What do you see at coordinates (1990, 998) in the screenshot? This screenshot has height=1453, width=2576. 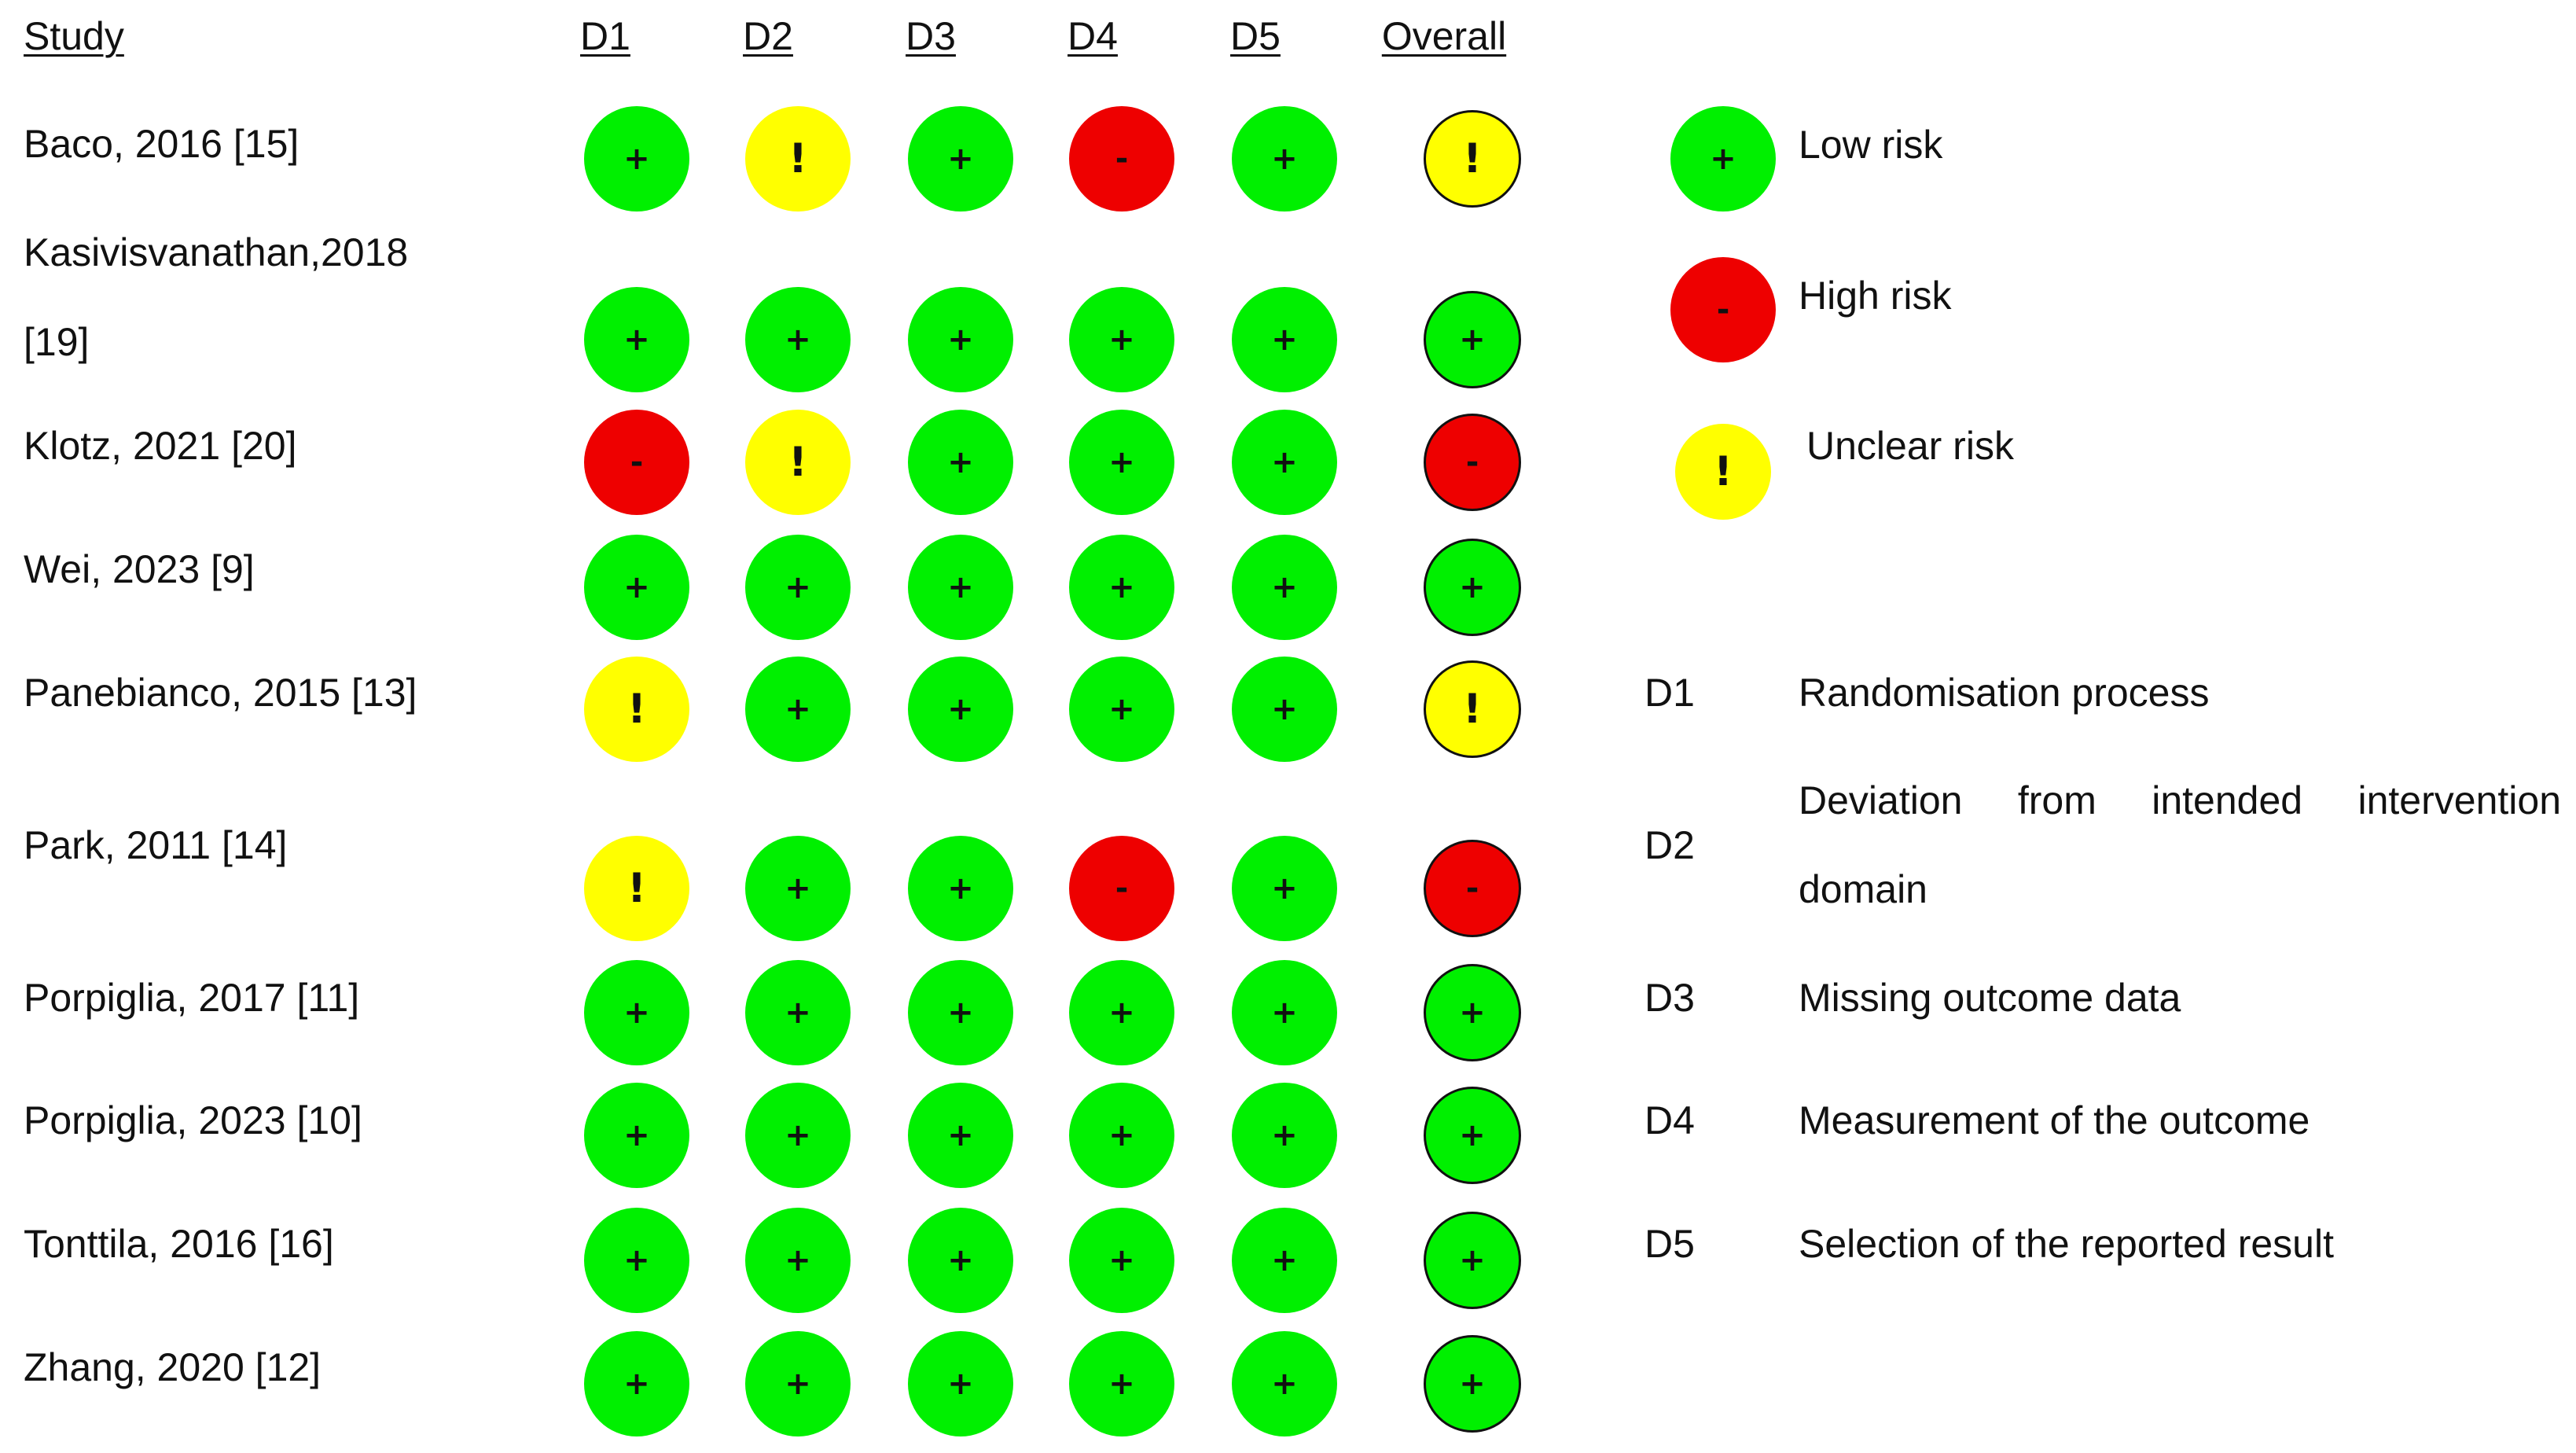 I see `legend-domain-text: Missing outcome data` at bounding box center [1990, 998].